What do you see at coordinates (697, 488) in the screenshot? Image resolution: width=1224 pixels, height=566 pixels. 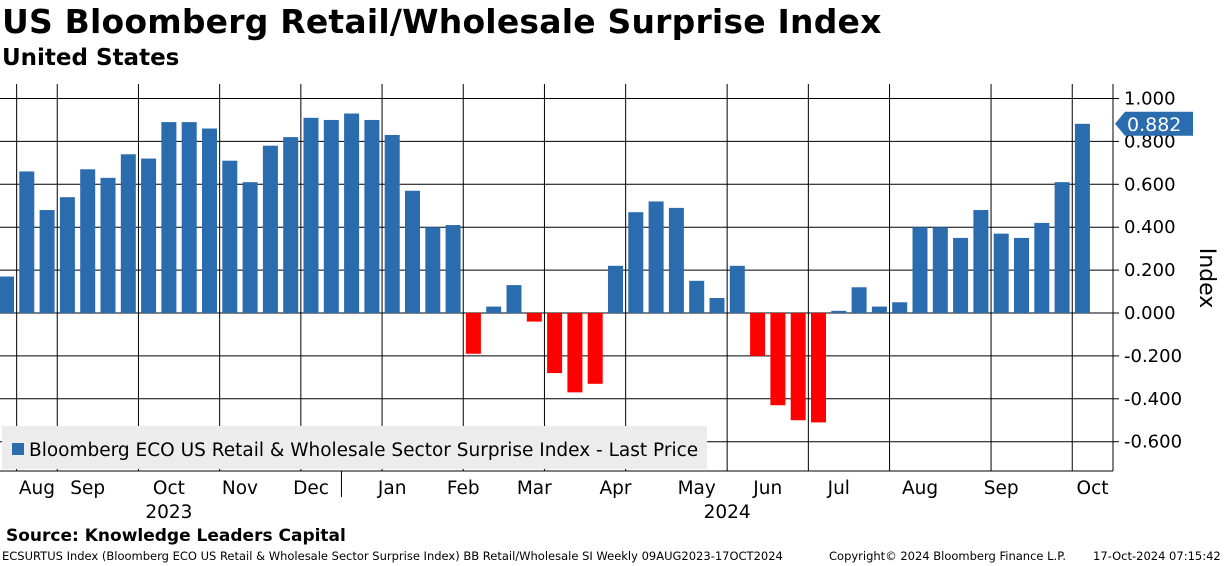 I see `x-tick-label: May` at bounding box center [697, 488].